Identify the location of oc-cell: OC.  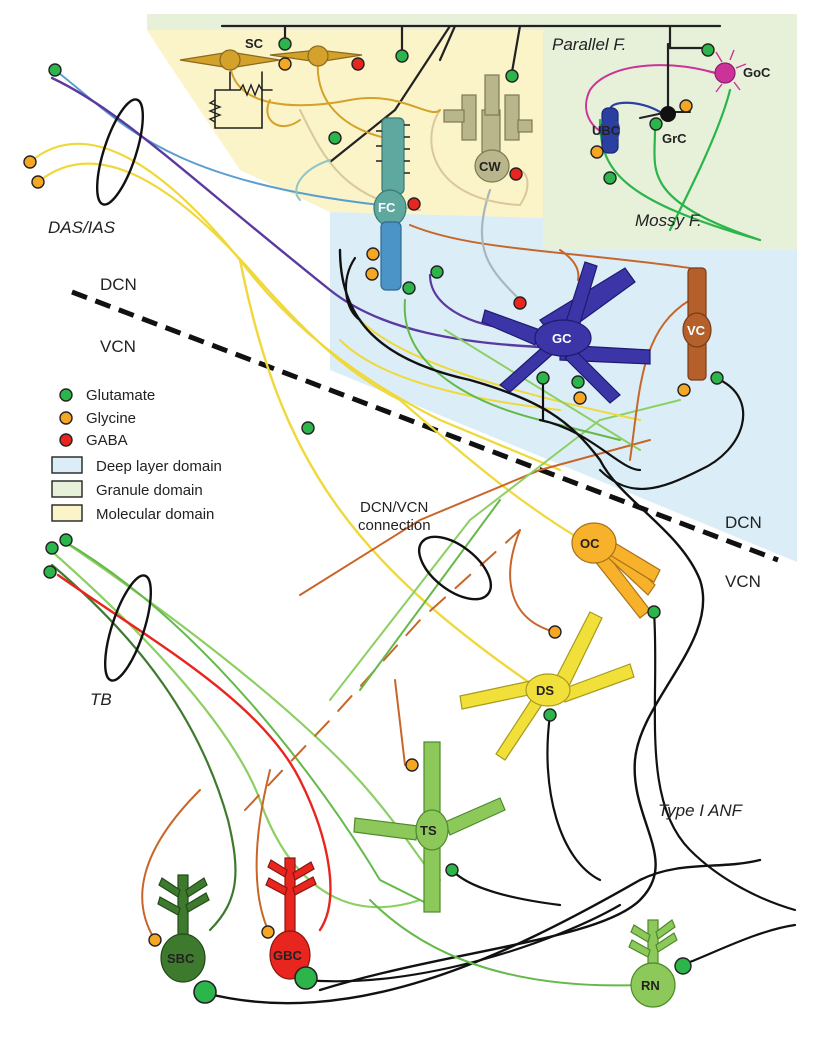
(616, 570).